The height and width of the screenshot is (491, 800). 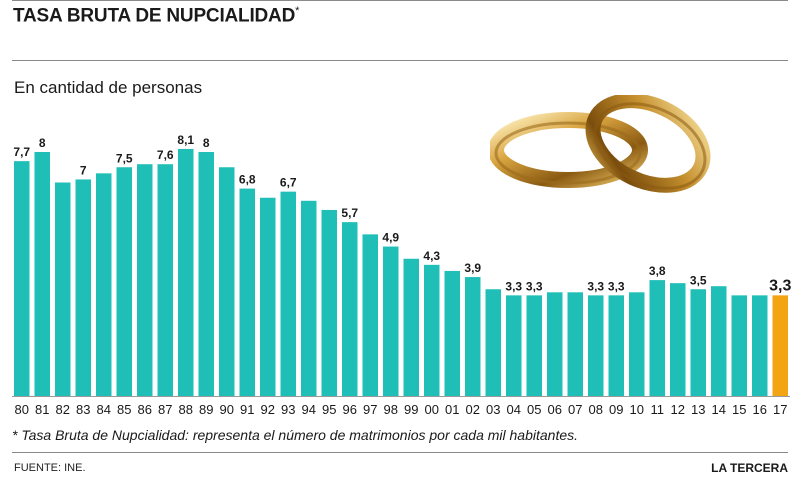 What do you see at coordinates (124, 409) in the screenshot?
I see `x-tick-85: 85` at bounding box center [124, 409].